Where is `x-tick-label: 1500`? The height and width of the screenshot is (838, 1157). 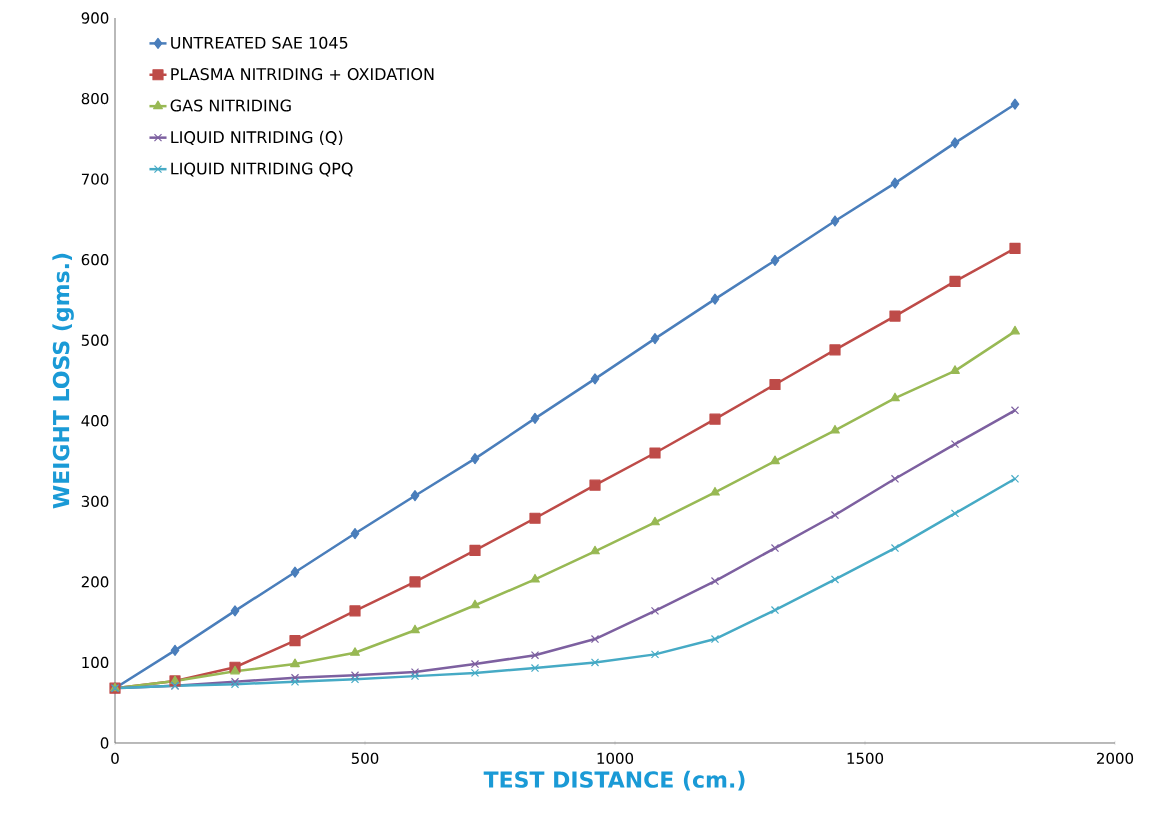
x-tick-label: 1500 is located at coordinates (865, 758).